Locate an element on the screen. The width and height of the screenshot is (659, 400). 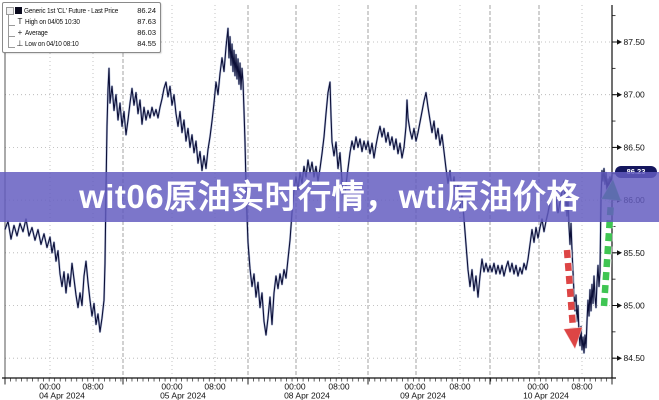
legend-series-label: Generic 1st 'CL' Future - Last Price is located at coordinates (71, 10).